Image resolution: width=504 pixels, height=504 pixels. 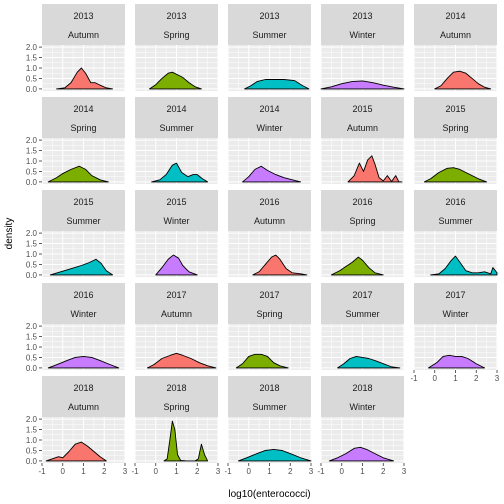 I want to click on facet-panel: 2014 Winter, so click(x=269, y=140).